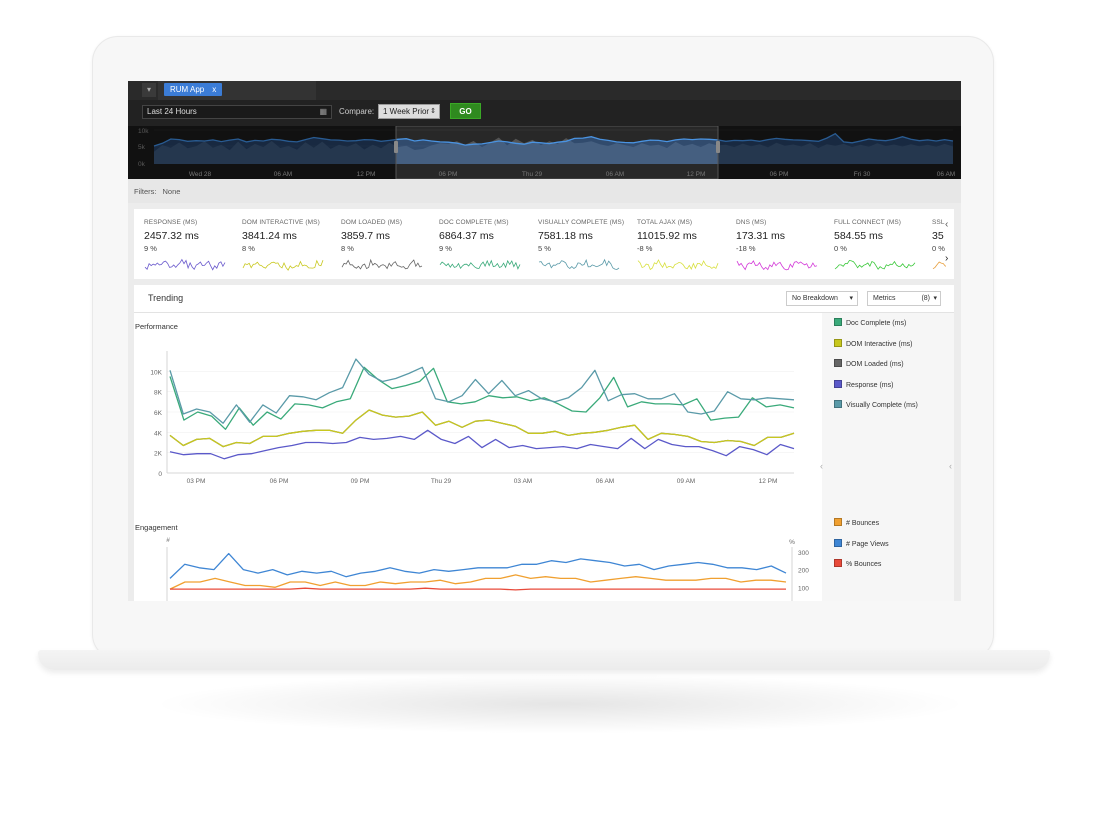 The height and width of the screenshot is (827, 1118). I want to click on legend-label: Doc Complete (ms), so click(876, 323).